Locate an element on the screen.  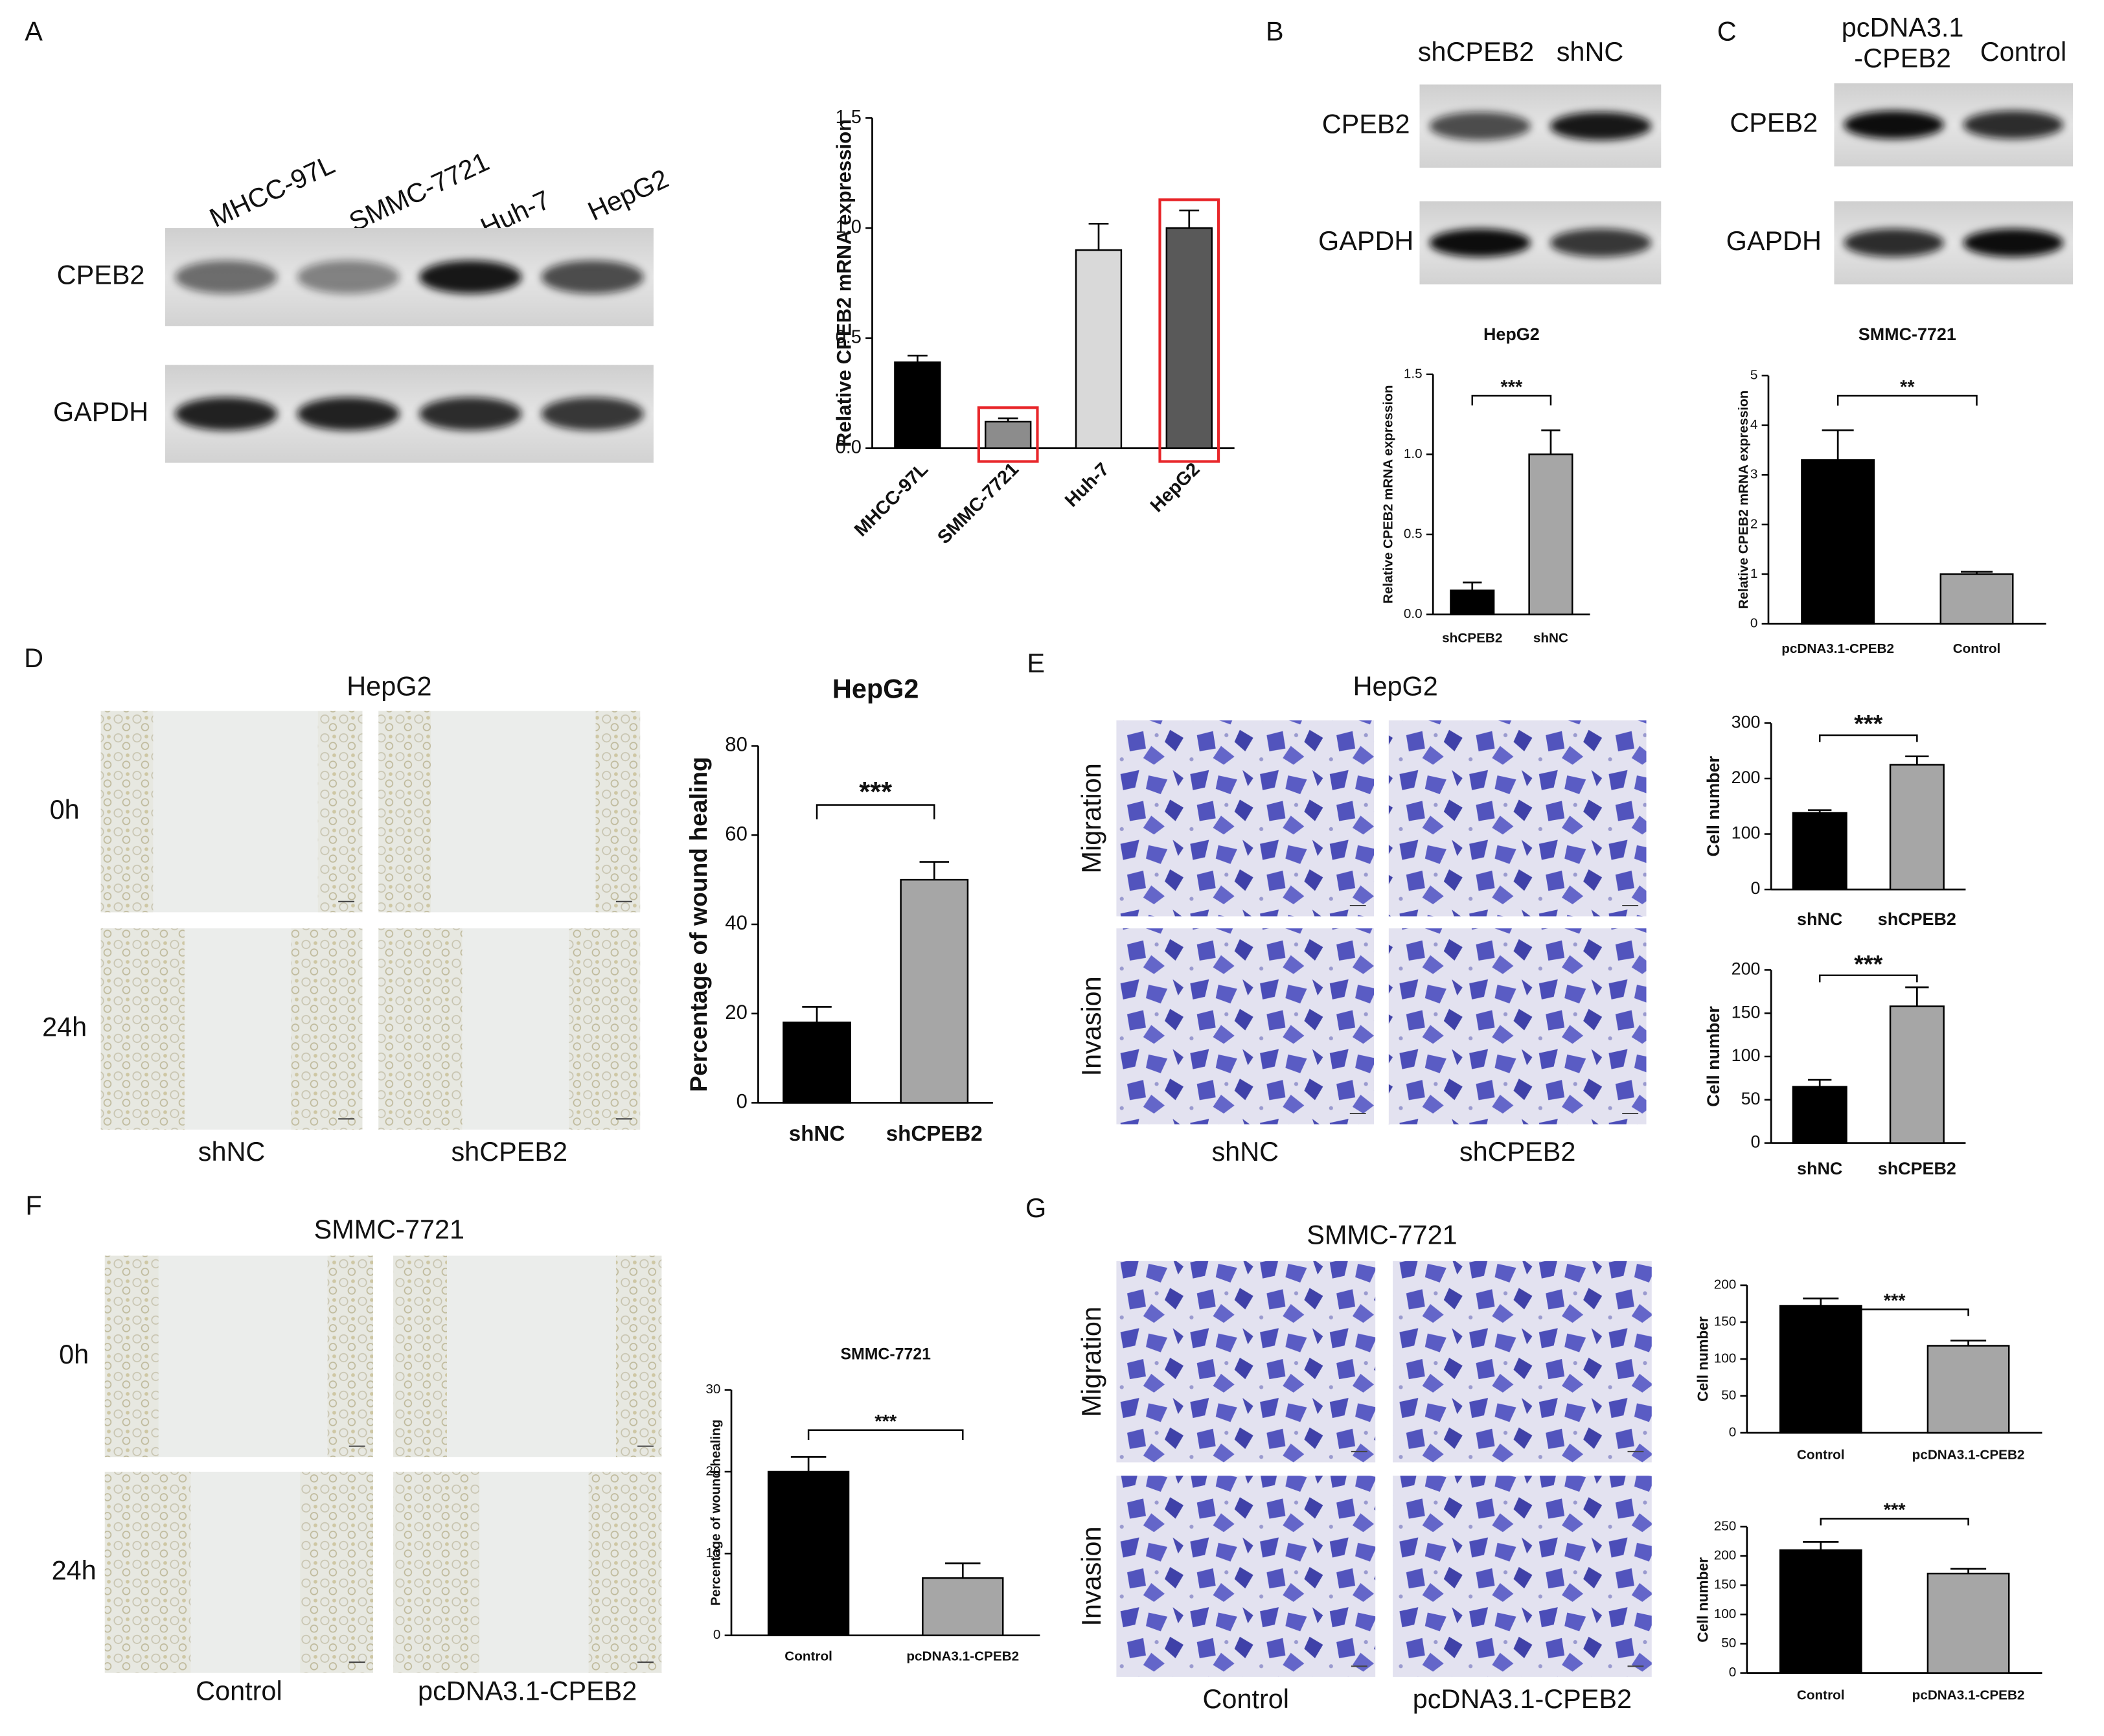
y-tick-label: 3 is located at coordinates (1754, 475).